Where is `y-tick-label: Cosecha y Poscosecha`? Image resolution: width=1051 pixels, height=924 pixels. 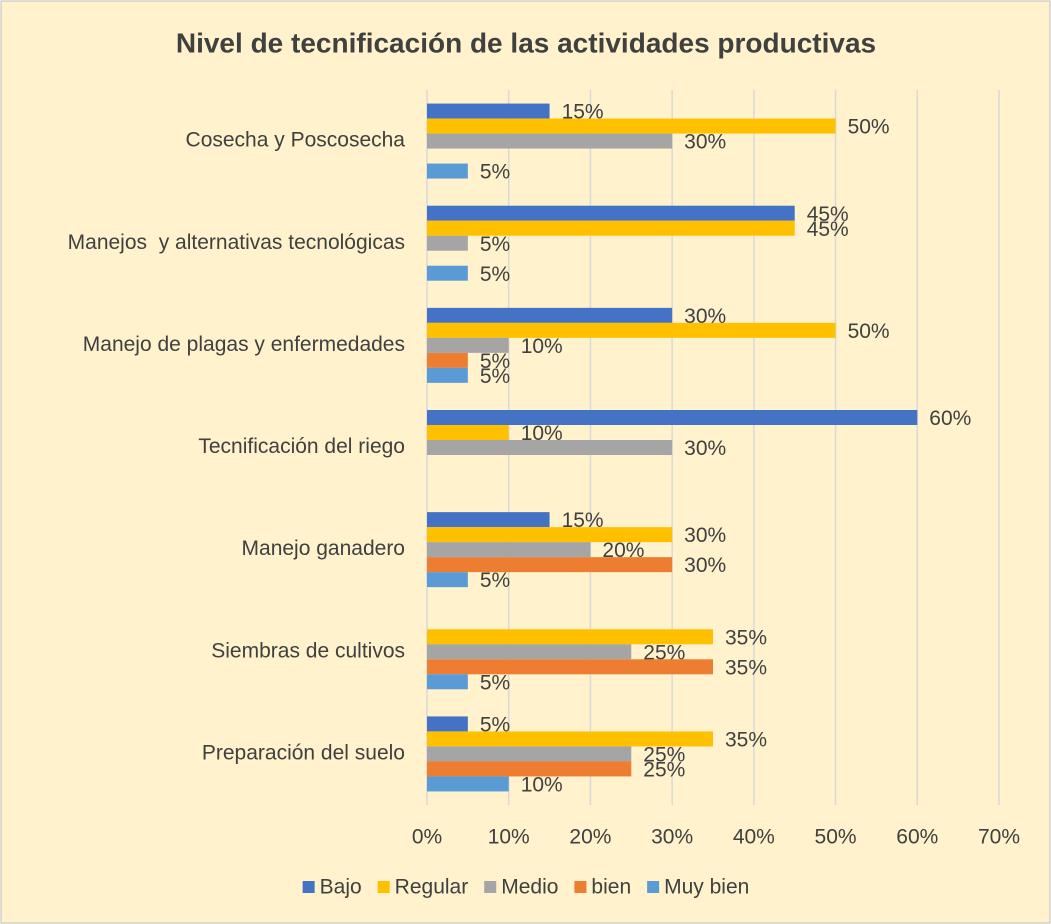 y-tick-label: Cosecha y Poscosecha is located at coordinates (296, 140).